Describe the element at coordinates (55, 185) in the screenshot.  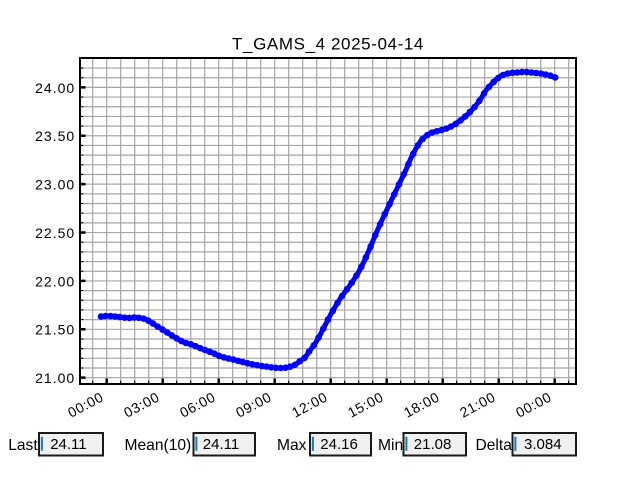
I see `svg-text: 23.00` at that location.